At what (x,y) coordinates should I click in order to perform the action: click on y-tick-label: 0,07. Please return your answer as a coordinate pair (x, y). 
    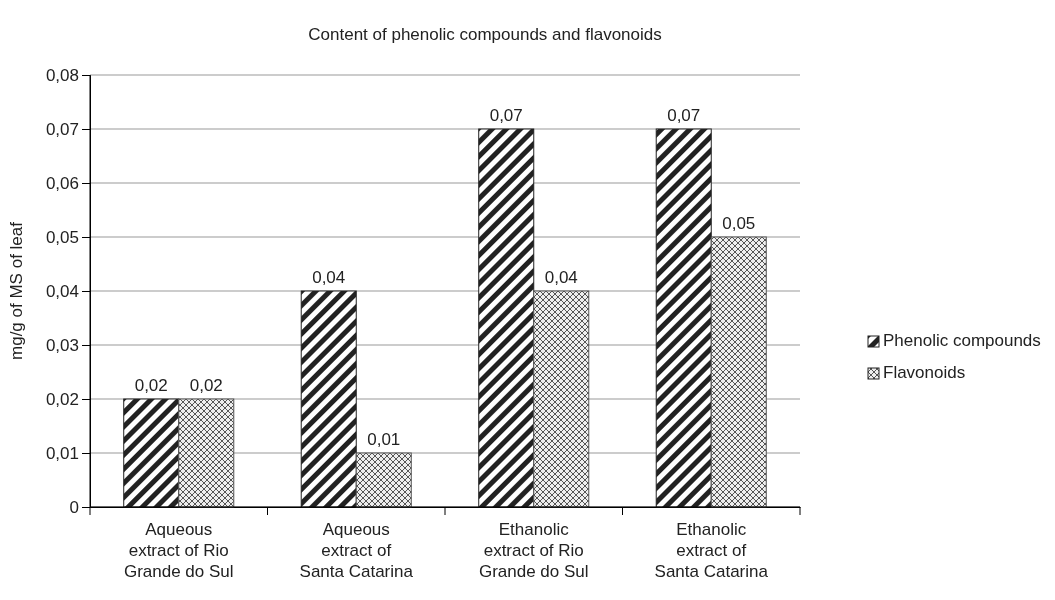
    Looking at the image, I should click on (62, 129).